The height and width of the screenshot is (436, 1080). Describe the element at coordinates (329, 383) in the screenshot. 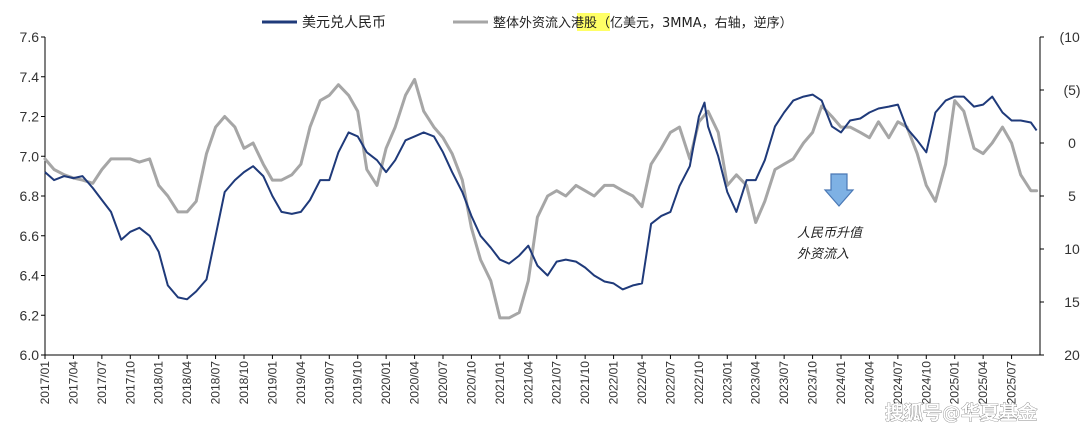

I see `x-tick-label: 2019/07` at that location.